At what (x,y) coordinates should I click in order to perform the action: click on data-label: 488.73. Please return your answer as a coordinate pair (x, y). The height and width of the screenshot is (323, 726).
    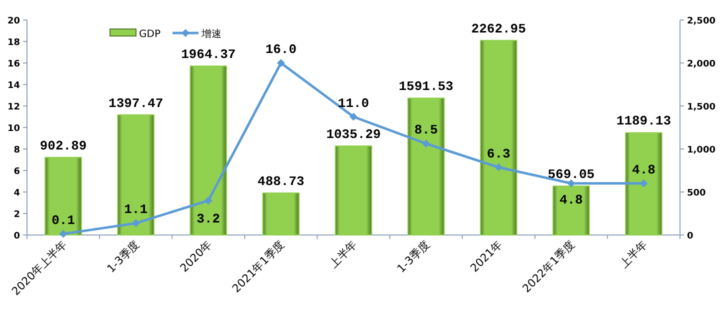
    Looking at the image, I should click on (281, 181).